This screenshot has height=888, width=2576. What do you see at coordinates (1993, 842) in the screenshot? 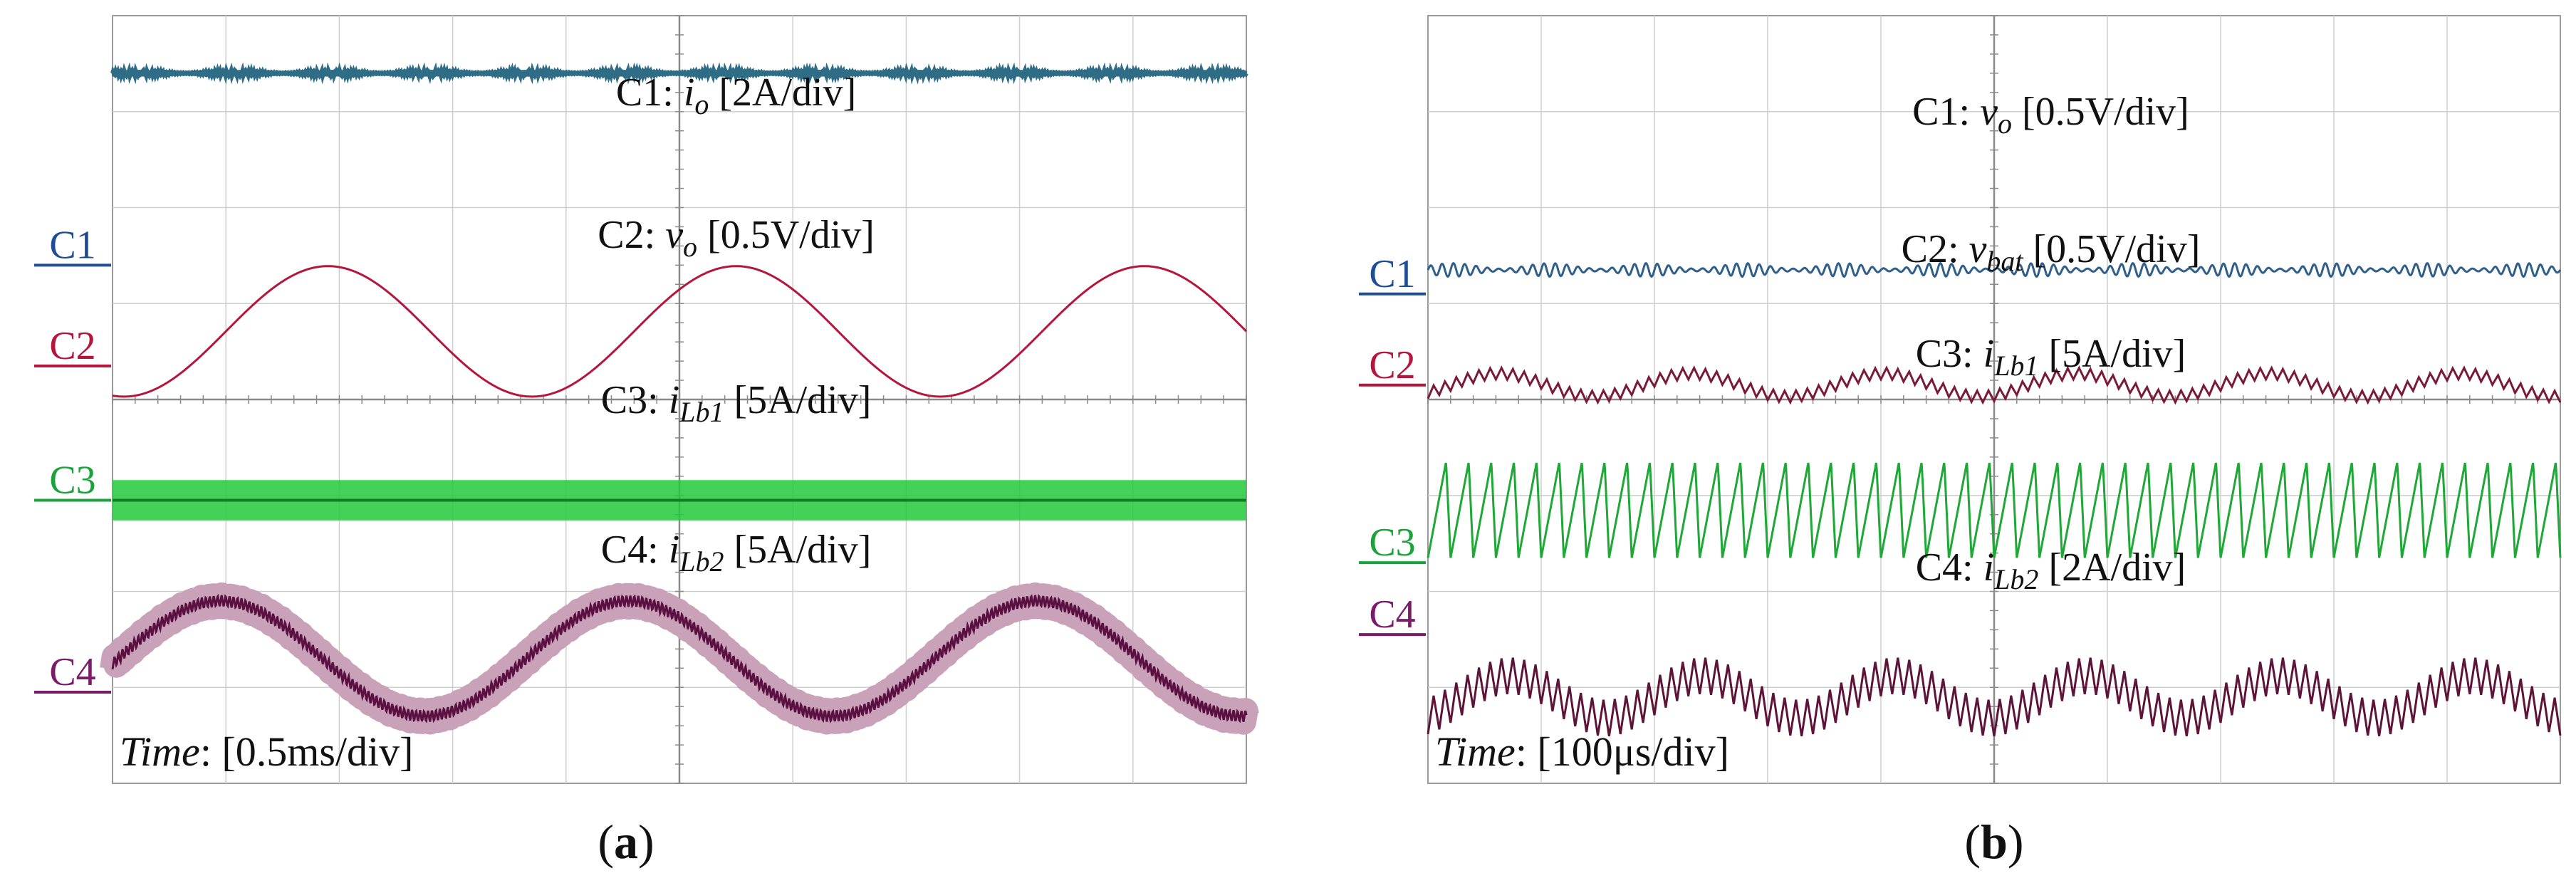
I see `panel-b-label: (b)` at bounding box center [1993, 842].